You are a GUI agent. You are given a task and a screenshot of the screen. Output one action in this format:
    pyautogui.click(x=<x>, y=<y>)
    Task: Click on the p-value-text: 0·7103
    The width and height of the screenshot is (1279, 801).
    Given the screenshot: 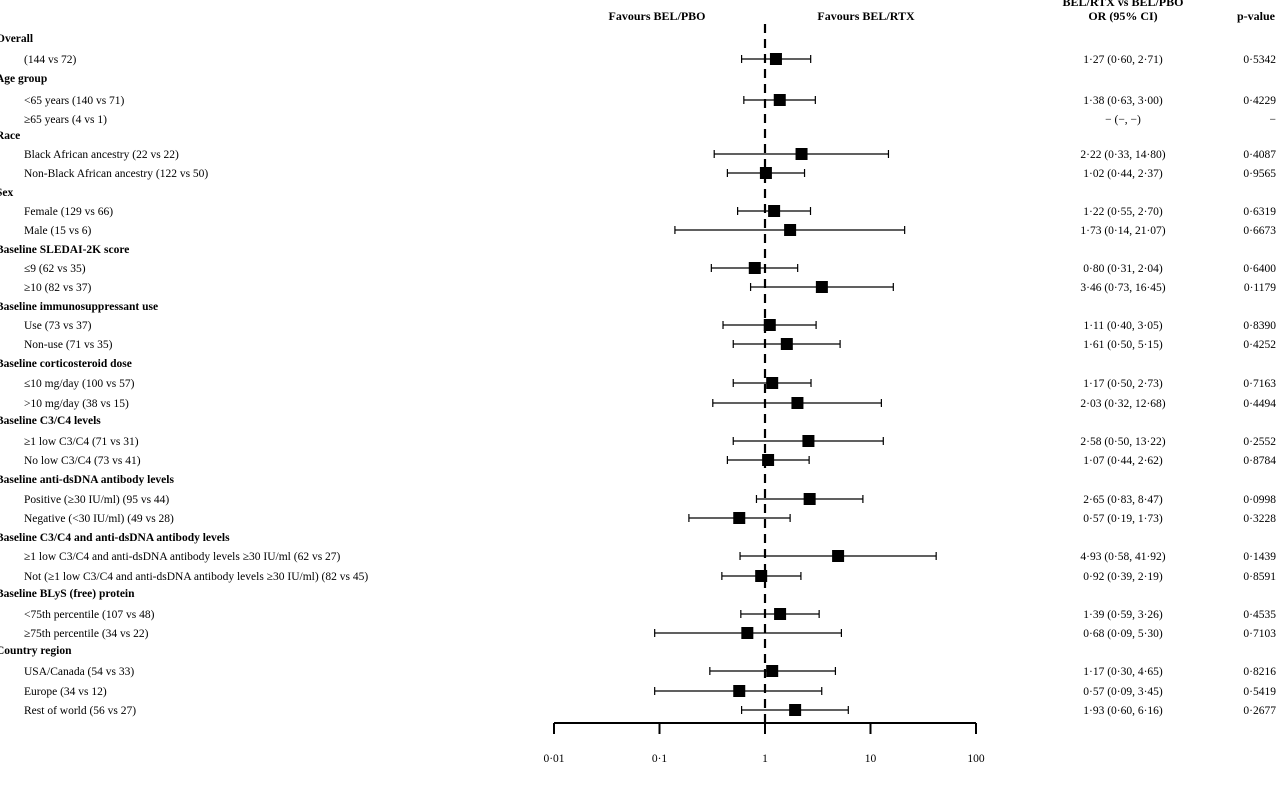 What is the action you would take?
    pyautogui.click(x=1259, y=634)
    